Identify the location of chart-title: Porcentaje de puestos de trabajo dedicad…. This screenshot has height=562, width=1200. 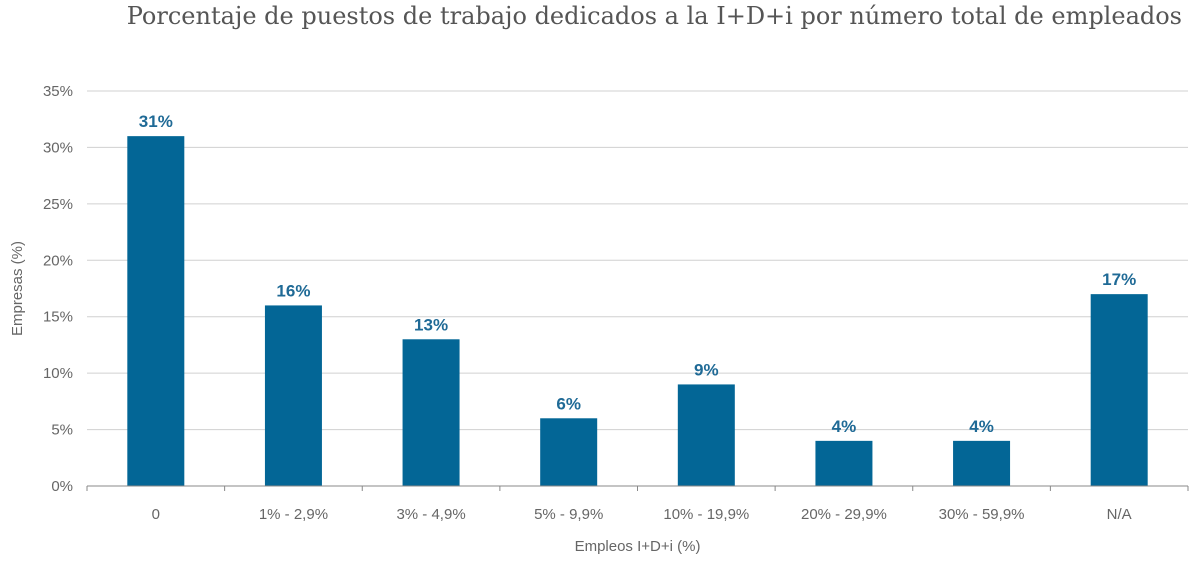
(654, 16).